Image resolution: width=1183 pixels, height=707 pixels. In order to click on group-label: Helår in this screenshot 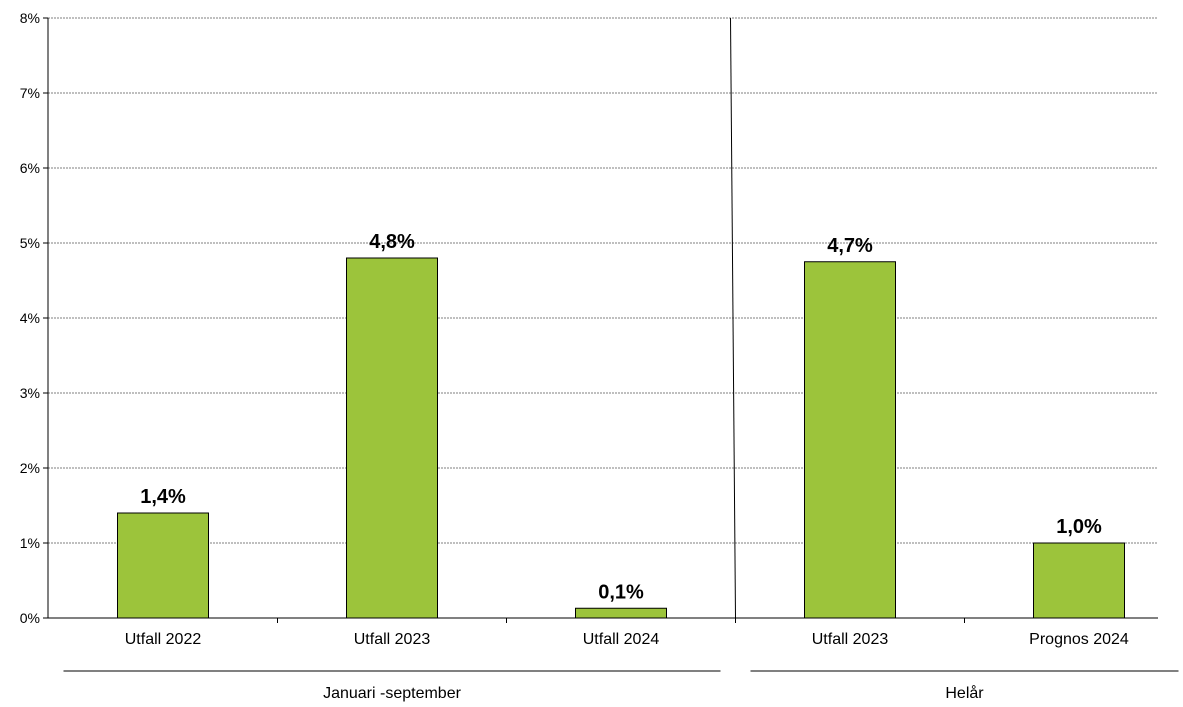, I will do `click(964, 693)`.